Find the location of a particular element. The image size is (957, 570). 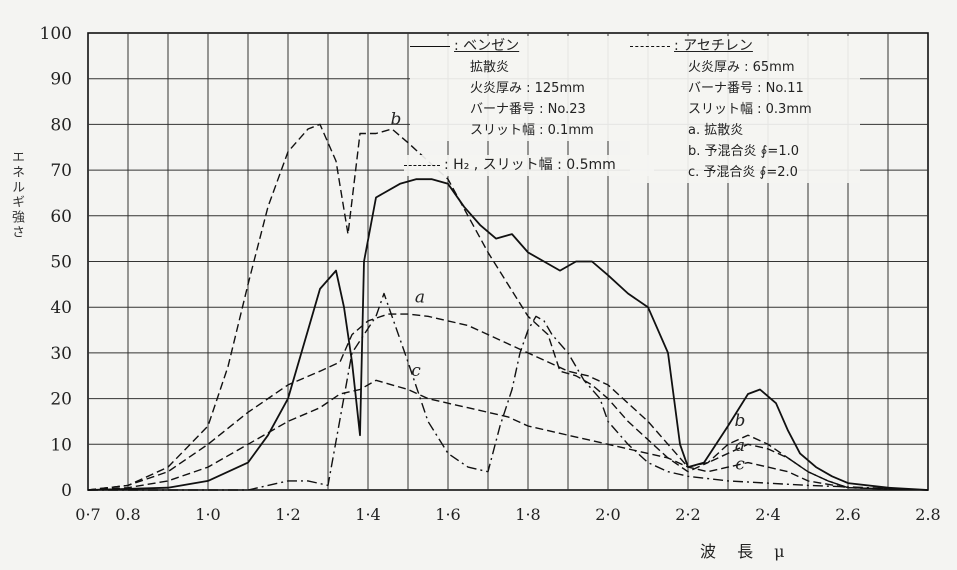

legend-benzene-line: 拡散炎 is located at coordinates (490, 67).